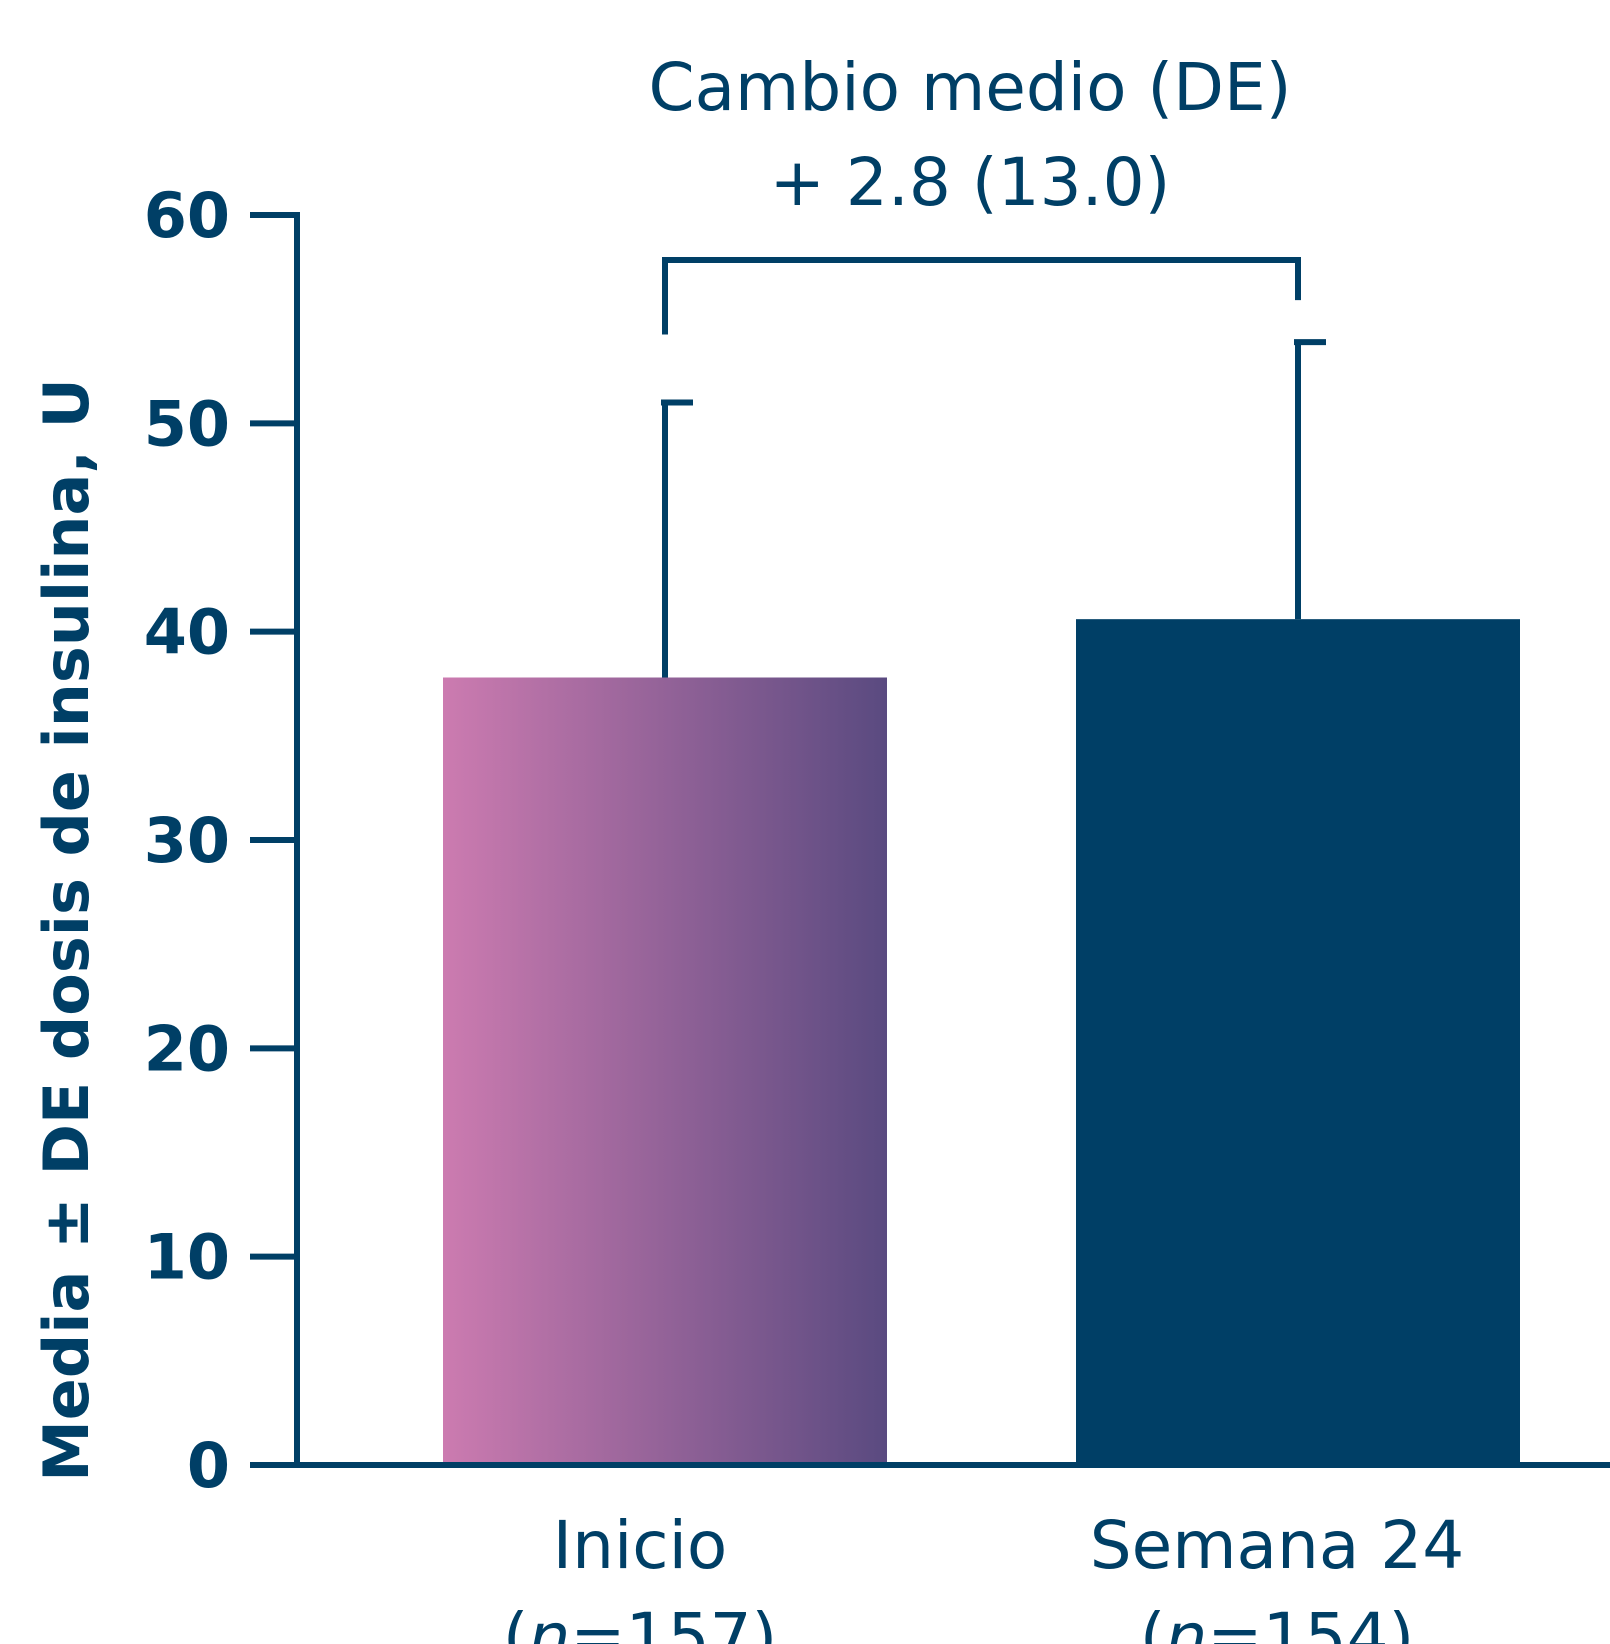 This screenshot has height=1644, width=1610. I want to click on x-category-label-1: Semana 24, so click(1277, 1545).